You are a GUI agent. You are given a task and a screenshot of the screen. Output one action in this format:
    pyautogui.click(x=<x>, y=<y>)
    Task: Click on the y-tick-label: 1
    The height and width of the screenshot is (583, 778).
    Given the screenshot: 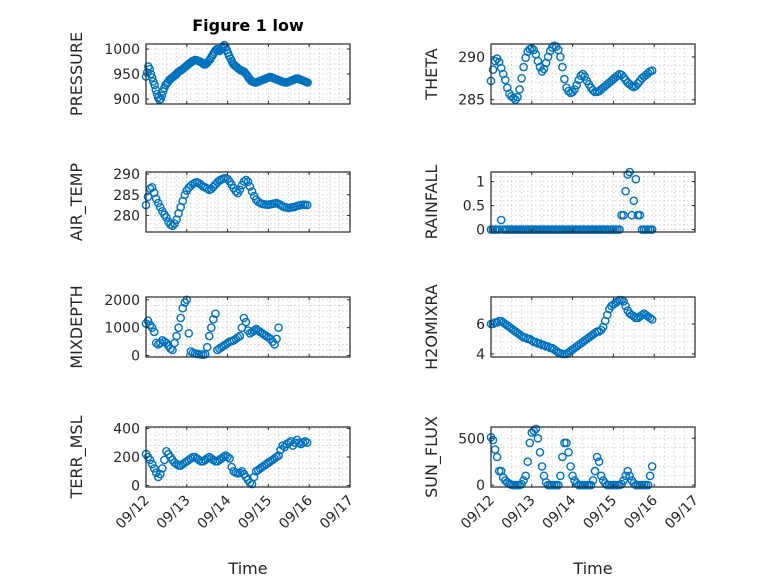 What is the action you would take?
    pyautogui.click(x=480, y=183)
    